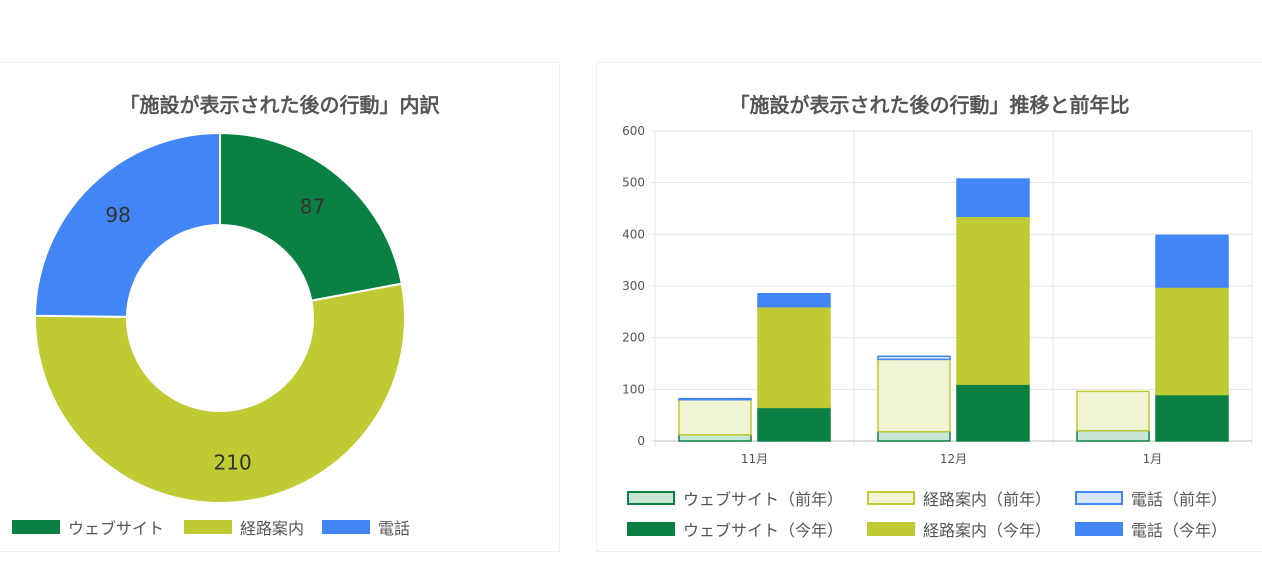 Image resolution: width=1262 pixels, height=585 pixels. What do you see at coordinates (116, 528) in the screenshot?
I see `legend-label: ウェブサイト` at bounding box center [116, 528].